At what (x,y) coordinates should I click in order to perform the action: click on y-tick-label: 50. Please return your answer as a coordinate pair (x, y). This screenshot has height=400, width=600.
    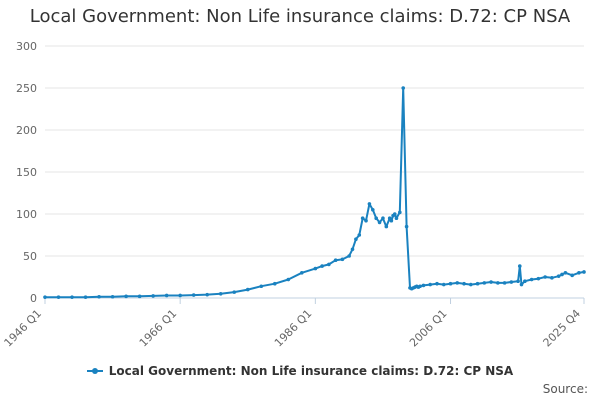
    Looking at the image, I should click on (30, 256).